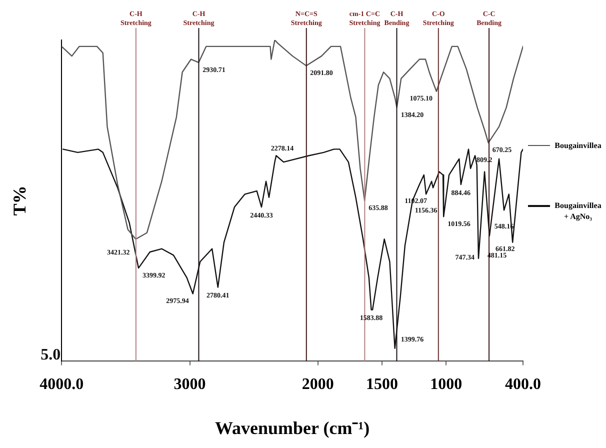 This screenshot has height=448, width=606. I want to click on x-tick-label: 3000, so click(190, 384).